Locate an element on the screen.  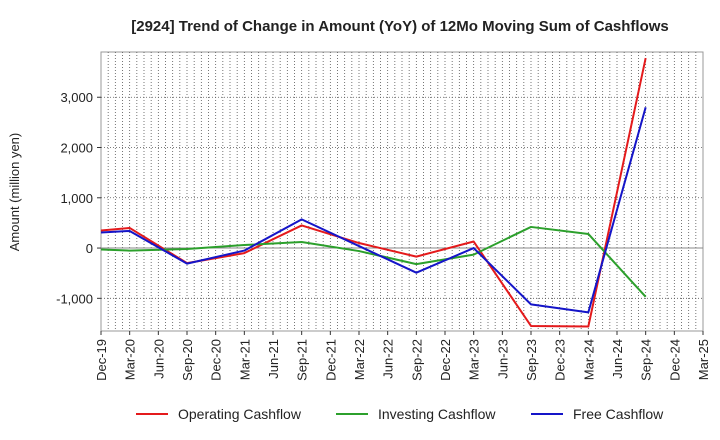
x-tick-label: Dec-23 is located at coordinates (560, 360).